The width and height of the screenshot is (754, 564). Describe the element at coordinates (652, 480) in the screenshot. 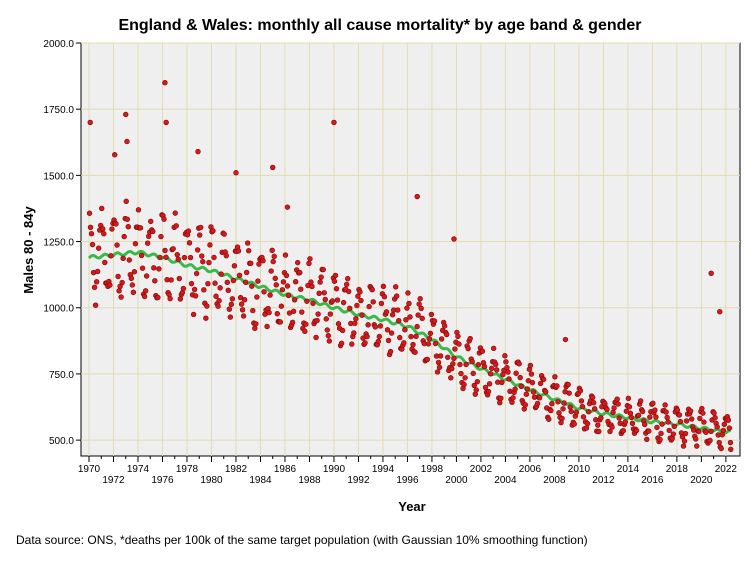

I see `x-tick-label: 2016` at that location.